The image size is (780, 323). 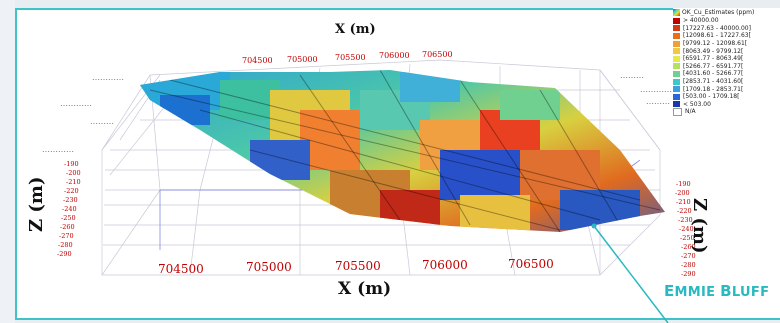 What do you see at coordinates (65, 245) in the screenshot?
I see `left-z-tick: -280` at bounding box center [65, 245].